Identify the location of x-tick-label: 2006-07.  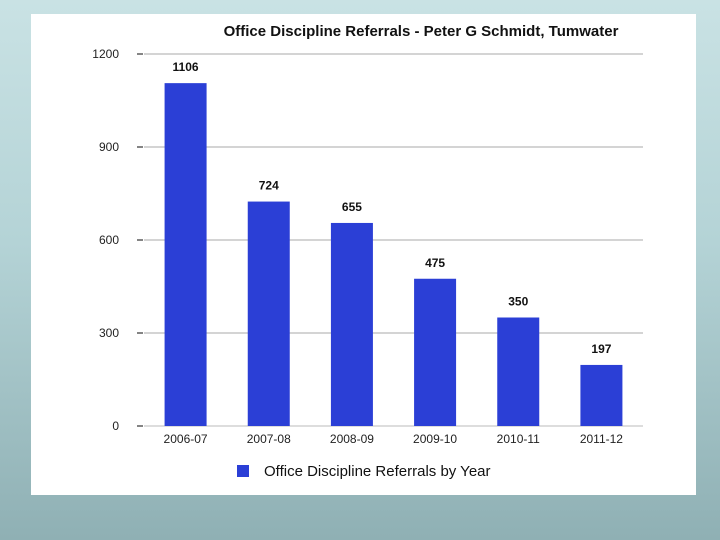
(186, 439).